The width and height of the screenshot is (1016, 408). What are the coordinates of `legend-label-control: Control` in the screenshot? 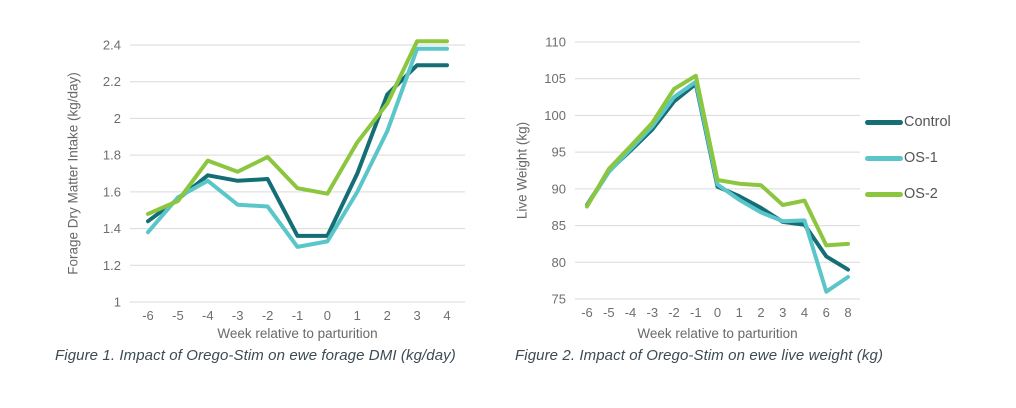 It's located at (927, 122).